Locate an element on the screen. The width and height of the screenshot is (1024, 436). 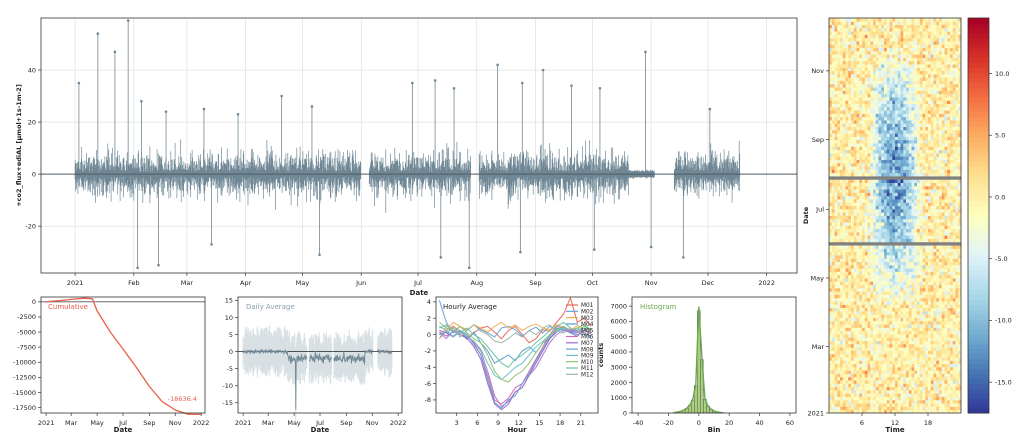
main-y-tick-label: 0 is located at coordinates (34, 174).